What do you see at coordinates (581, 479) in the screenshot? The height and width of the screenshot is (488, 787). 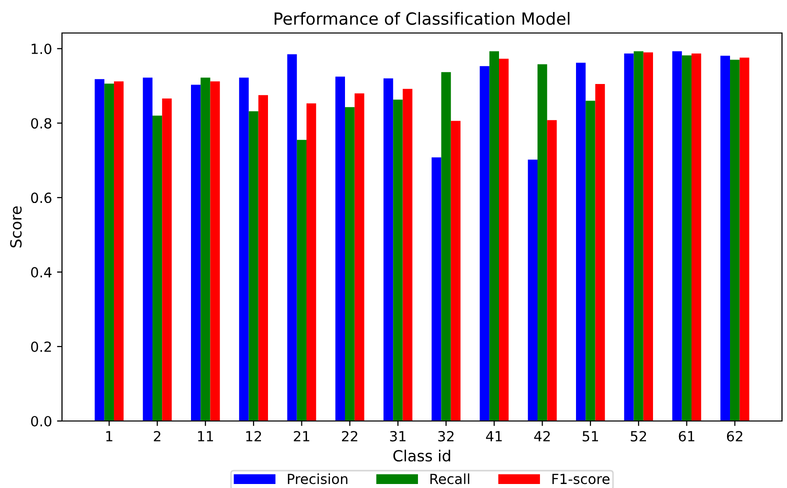 I see `legend-label: F1-score` at bounding box center [581, 479].